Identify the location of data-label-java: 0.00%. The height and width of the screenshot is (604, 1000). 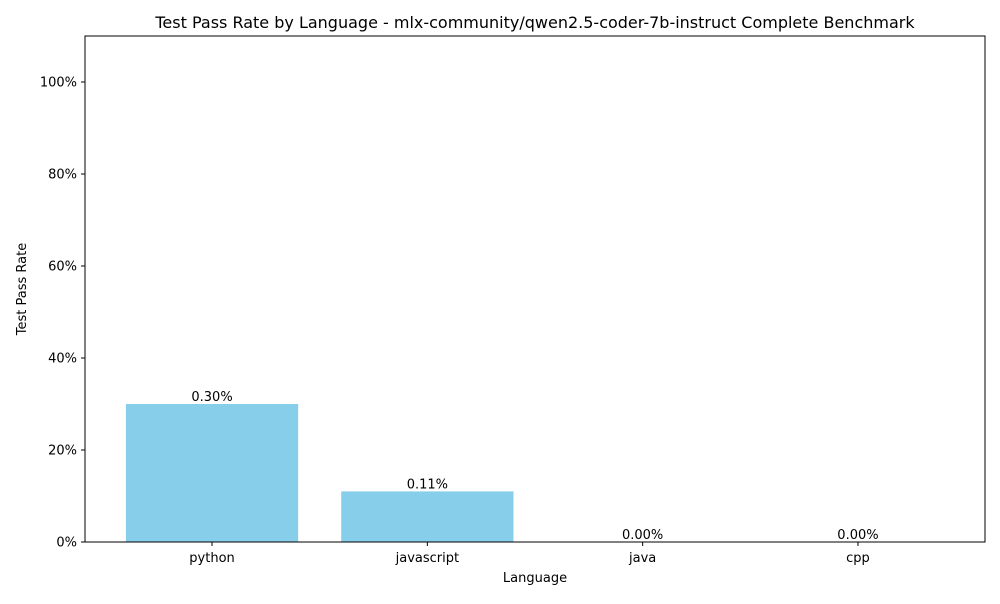
(642, 535).